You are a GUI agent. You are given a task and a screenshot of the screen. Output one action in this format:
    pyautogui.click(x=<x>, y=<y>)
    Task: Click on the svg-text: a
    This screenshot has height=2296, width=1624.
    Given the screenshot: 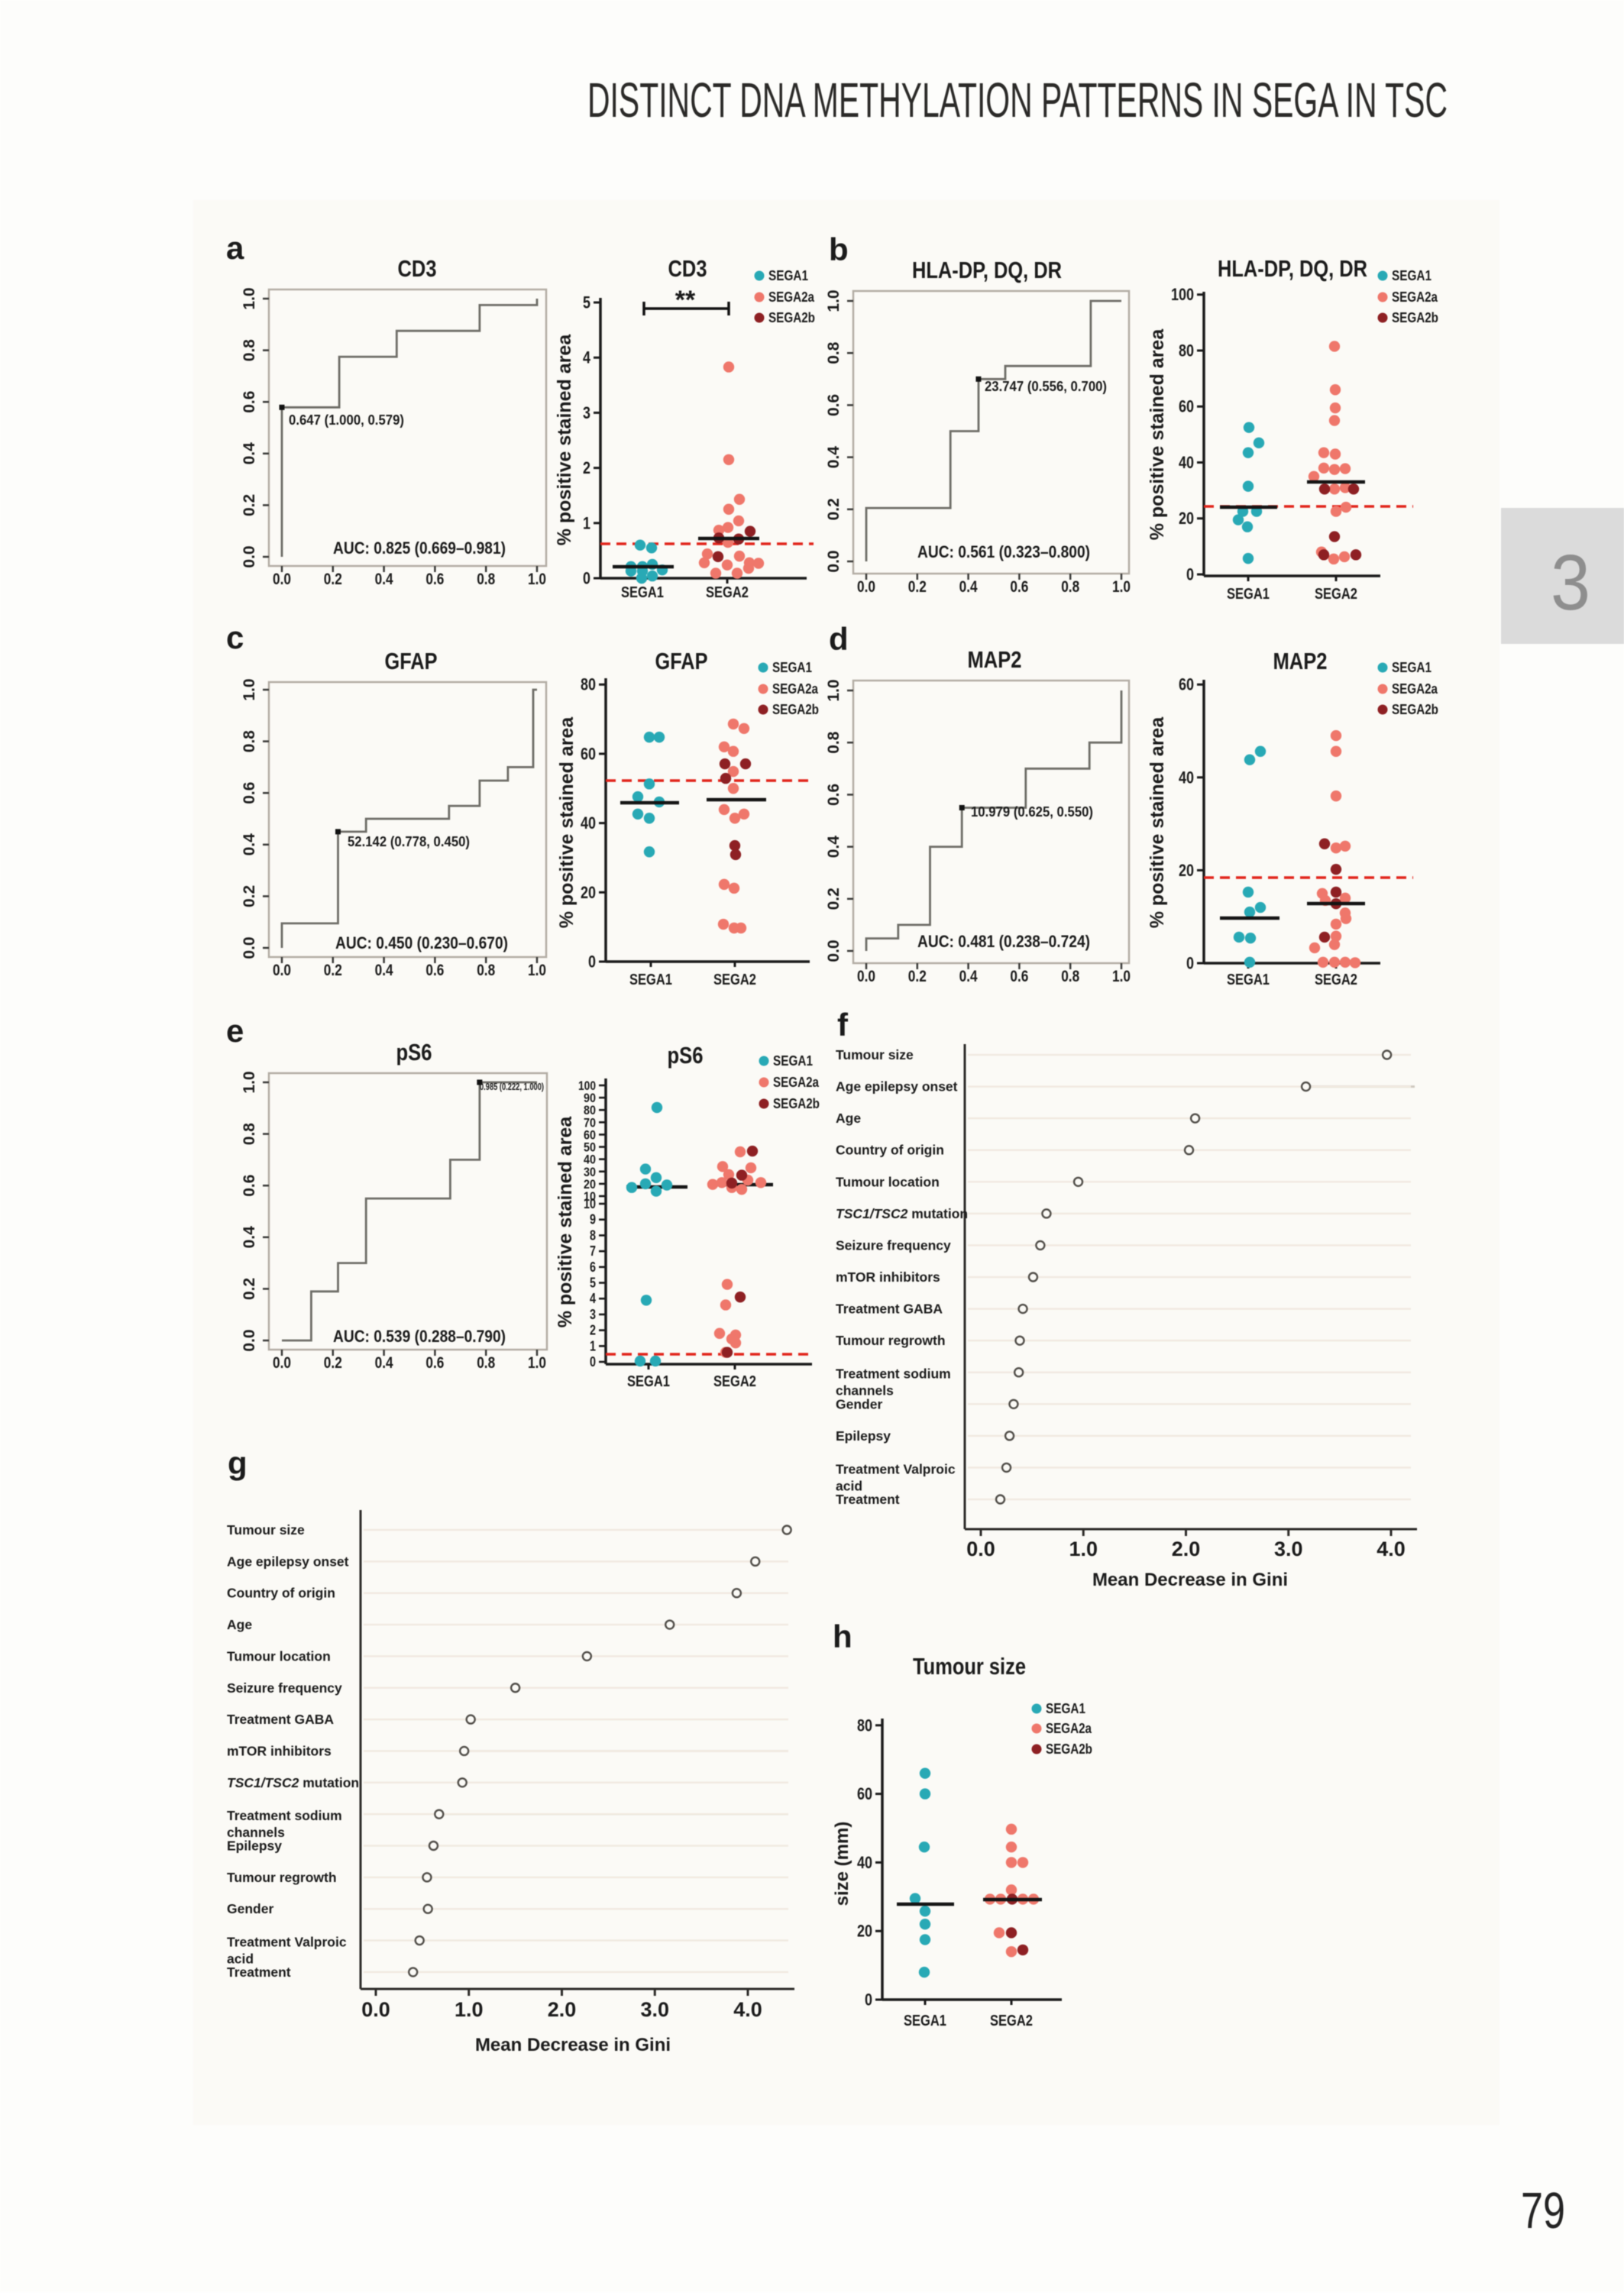 What is the action you would take?
    pyautogui.click(x=235, y=248)
    